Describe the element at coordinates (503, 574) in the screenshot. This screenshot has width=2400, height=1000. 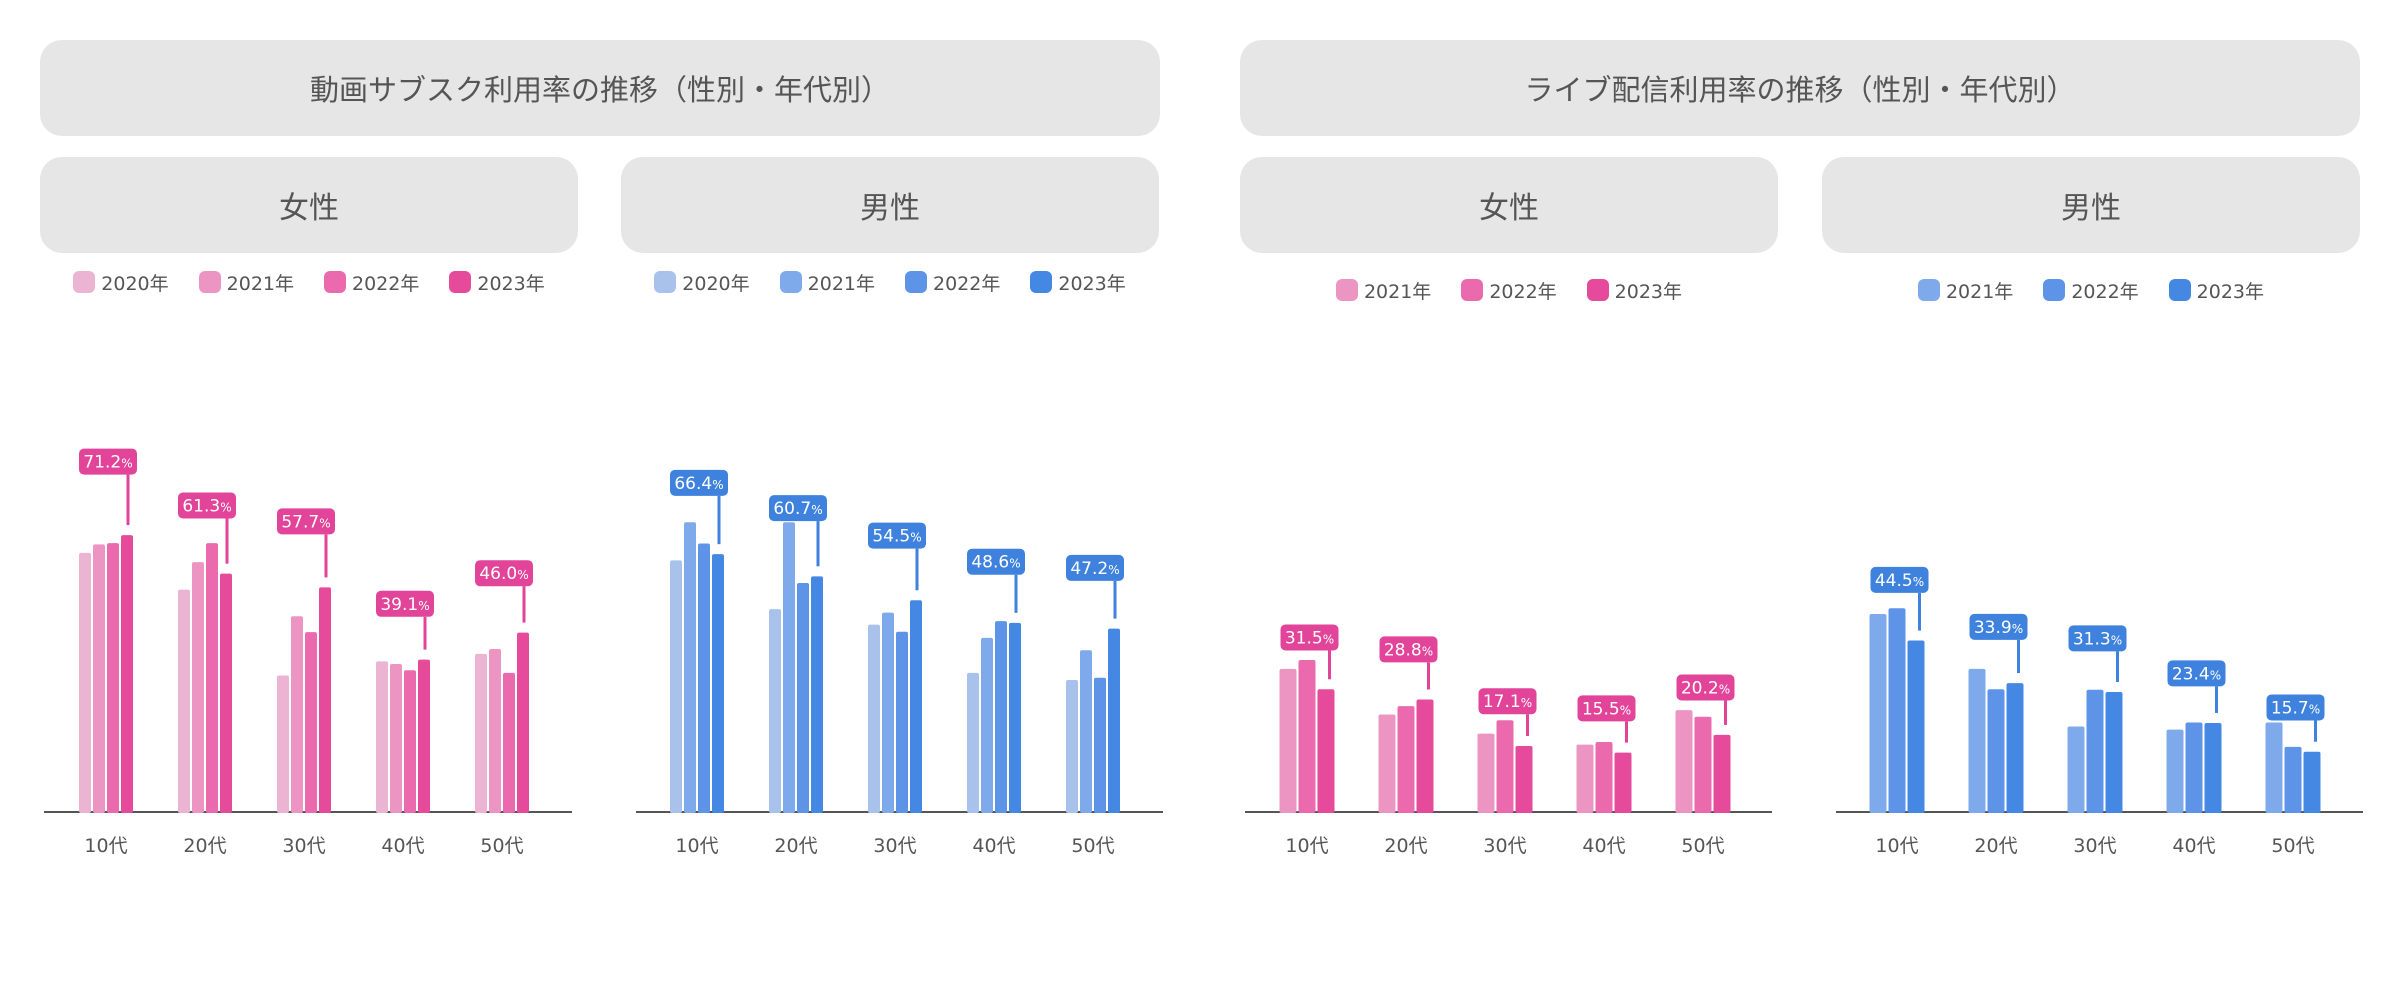
I see `callout-label: 46.0%` at that location.